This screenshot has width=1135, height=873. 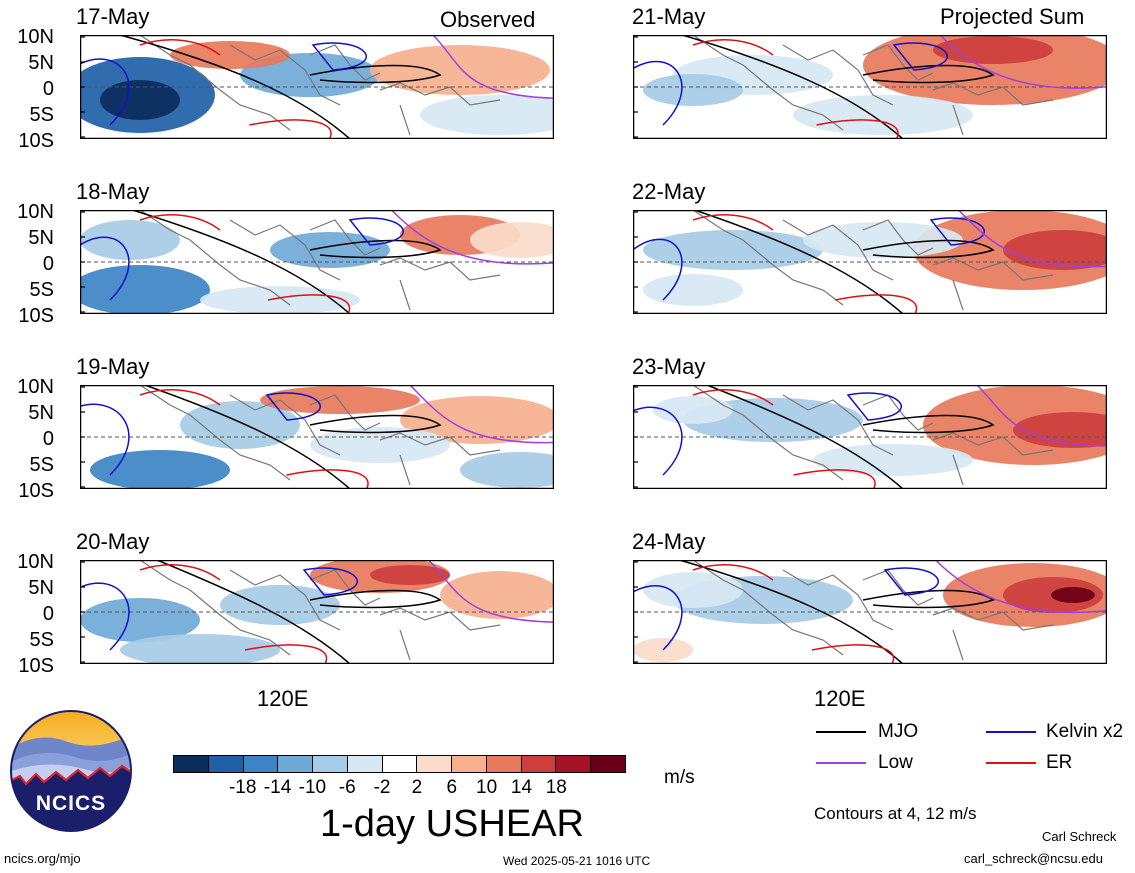 I want to click on date-label-obs-3: 19-May, so click(x=113, y=366).